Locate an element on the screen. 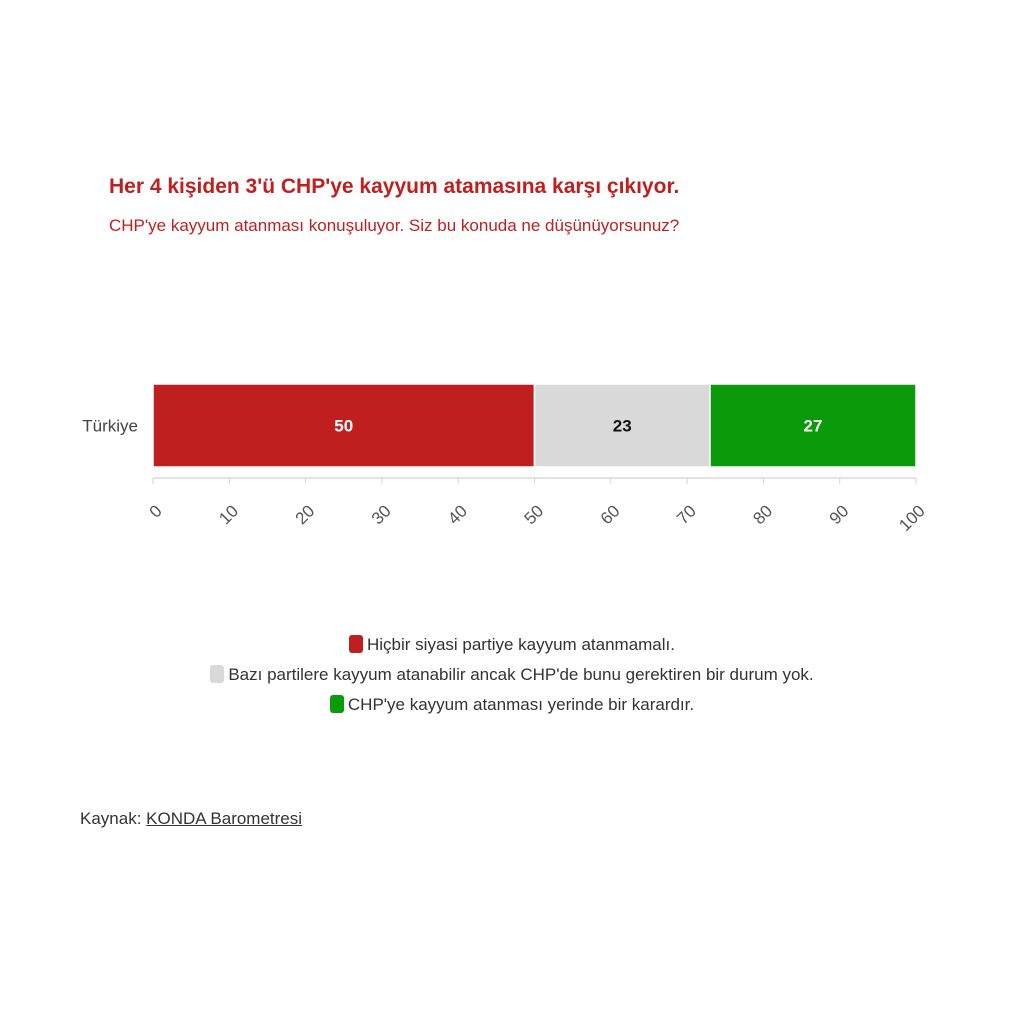  x-tick-label: 90 is located at coordinates (839, 514).